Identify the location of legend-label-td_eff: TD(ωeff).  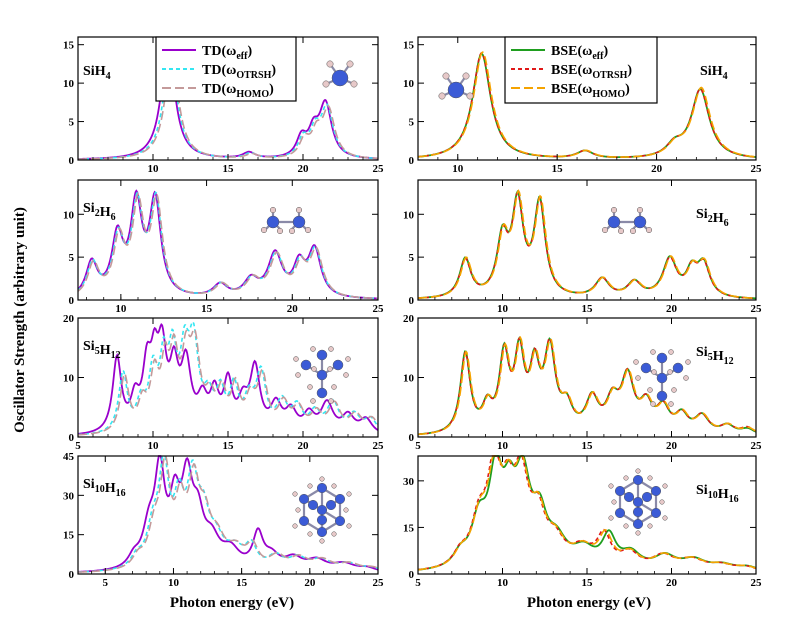
(227, 53).